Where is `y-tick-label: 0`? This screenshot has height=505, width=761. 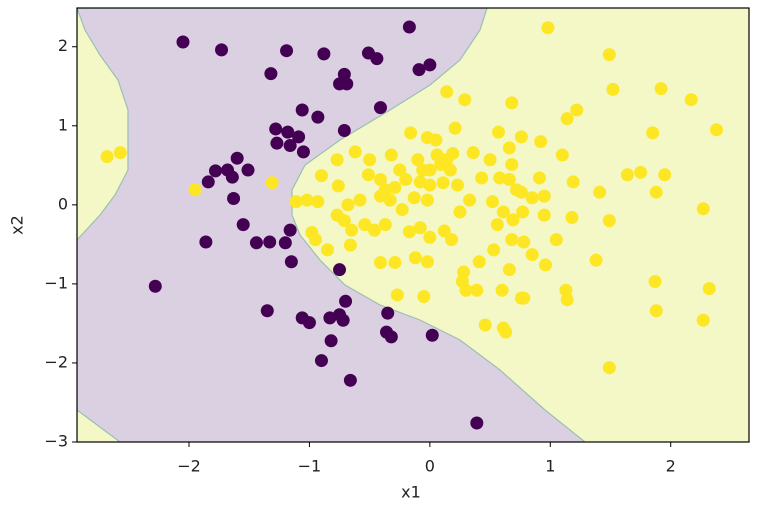
y-tick-label: 0 is located at coordinates (63, 203).